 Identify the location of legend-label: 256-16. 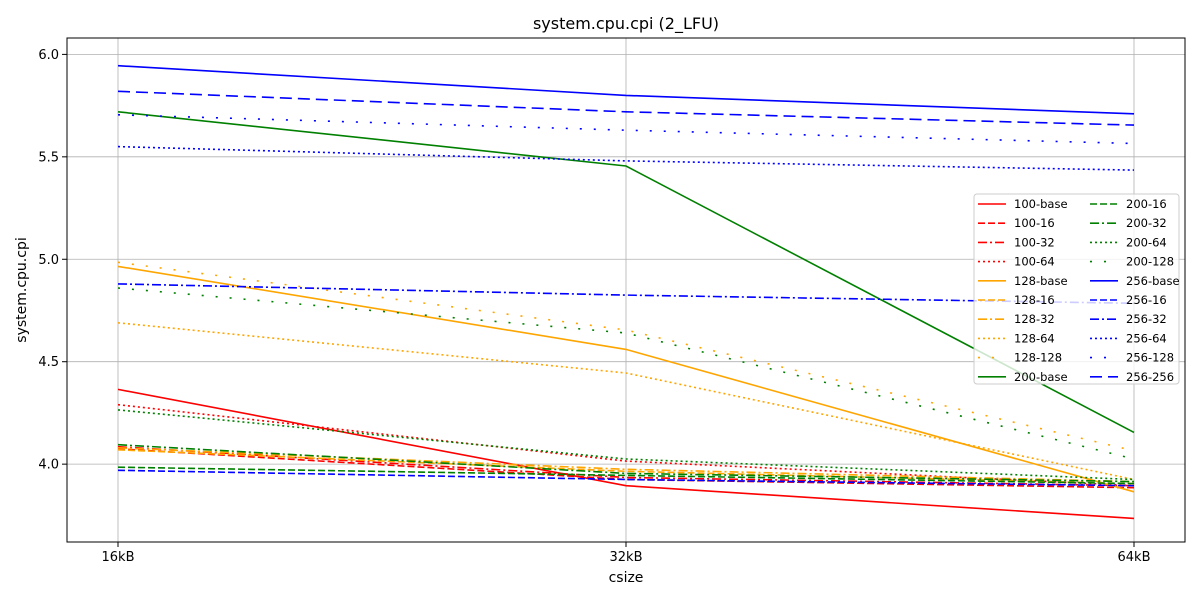
(1146, 300).